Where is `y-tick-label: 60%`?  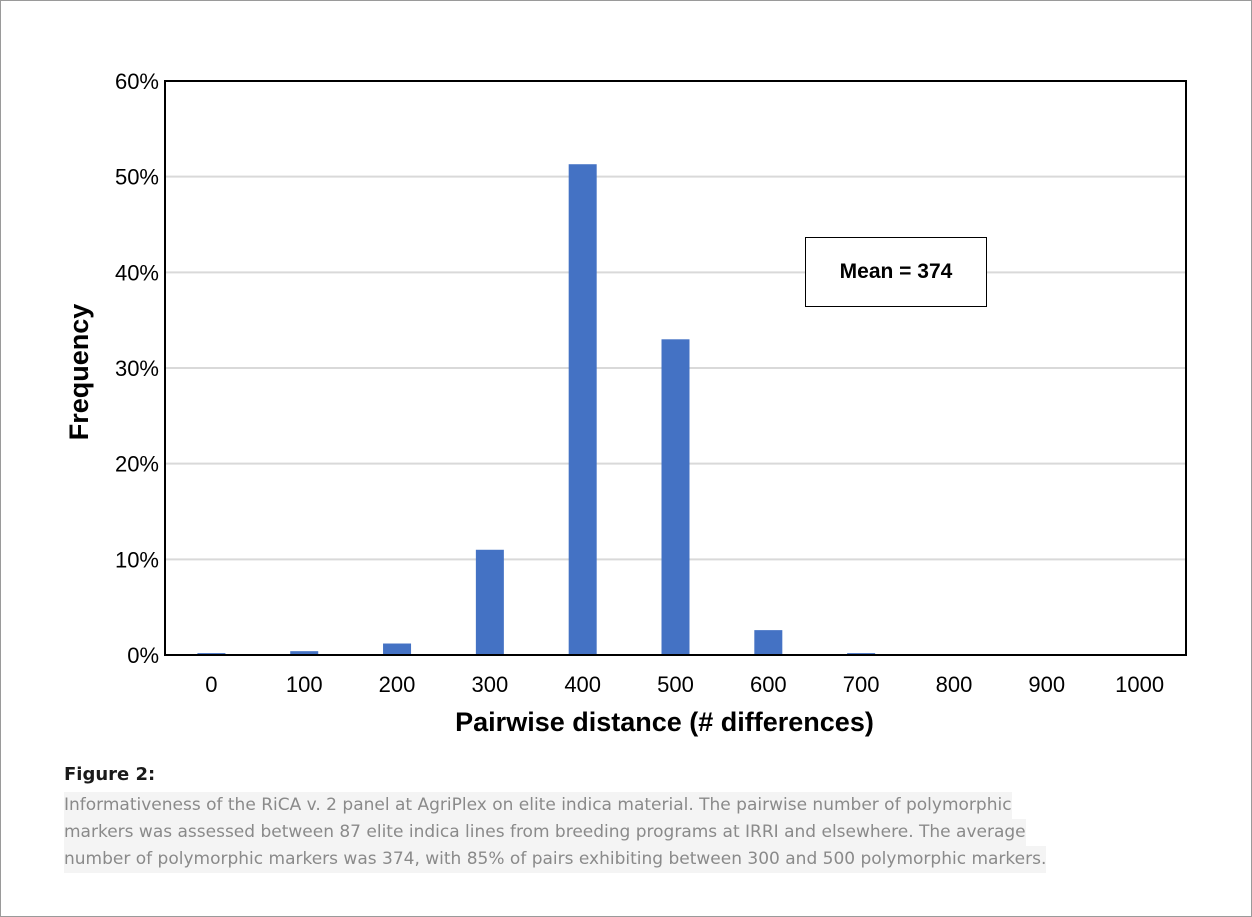 y-tick-label: 60% is located at coordinates (137, 81).